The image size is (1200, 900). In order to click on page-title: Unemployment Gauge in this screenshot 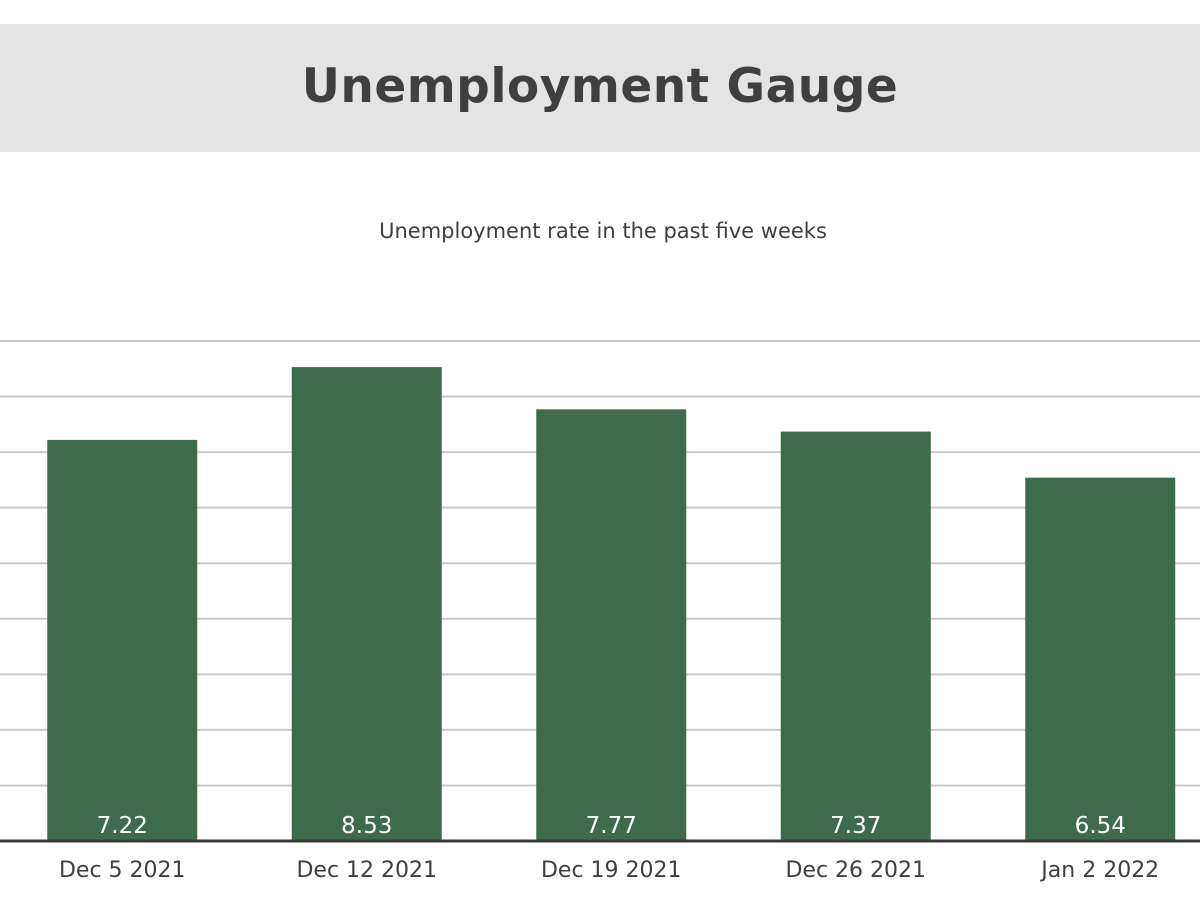, I will do `click(600, 86)`.